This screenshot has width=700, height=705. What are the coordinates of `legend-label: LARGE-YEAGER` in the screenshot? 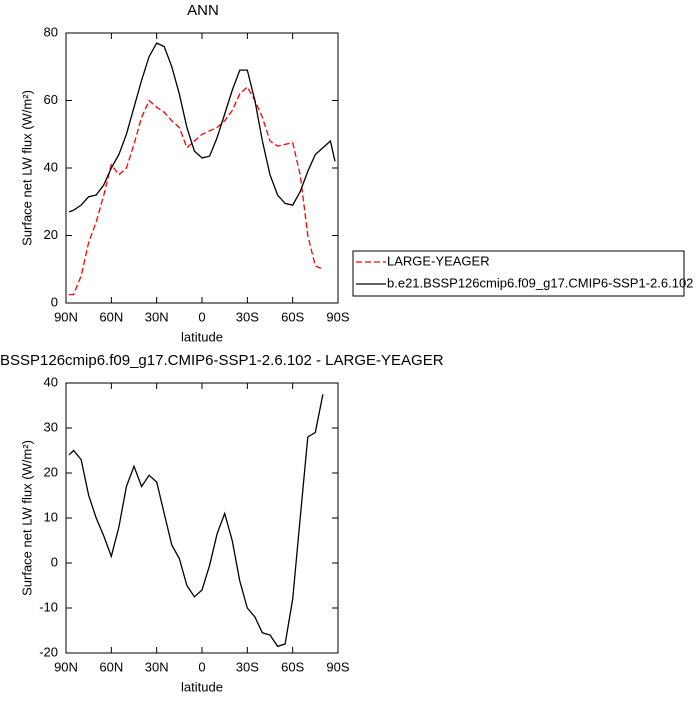 It's located at (438, 260).